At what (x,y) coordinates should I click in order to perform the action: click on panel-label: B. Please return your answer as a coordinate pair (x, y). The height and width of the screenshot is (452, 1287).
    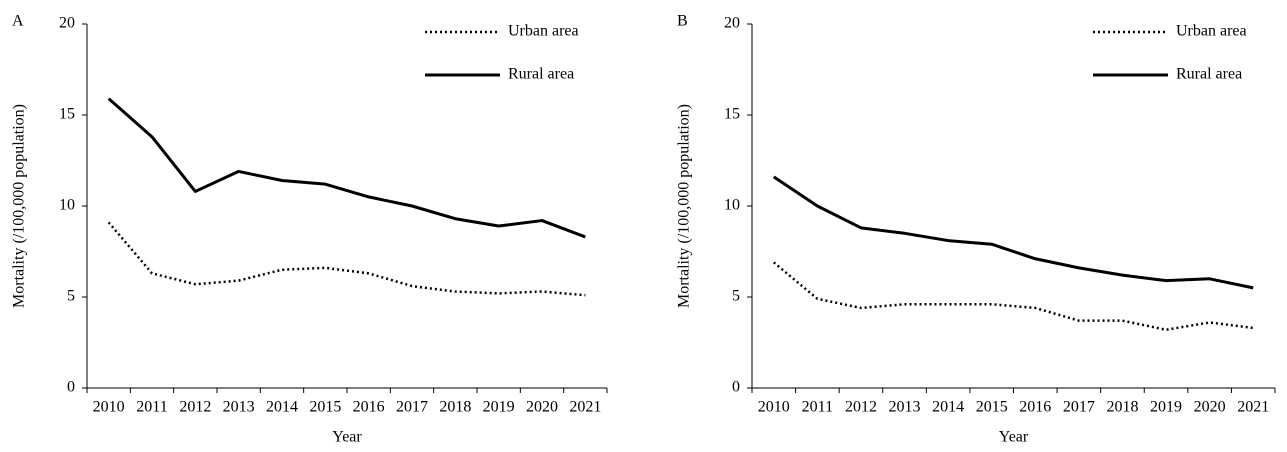
    Looking at the image, I should click on (682, 21).